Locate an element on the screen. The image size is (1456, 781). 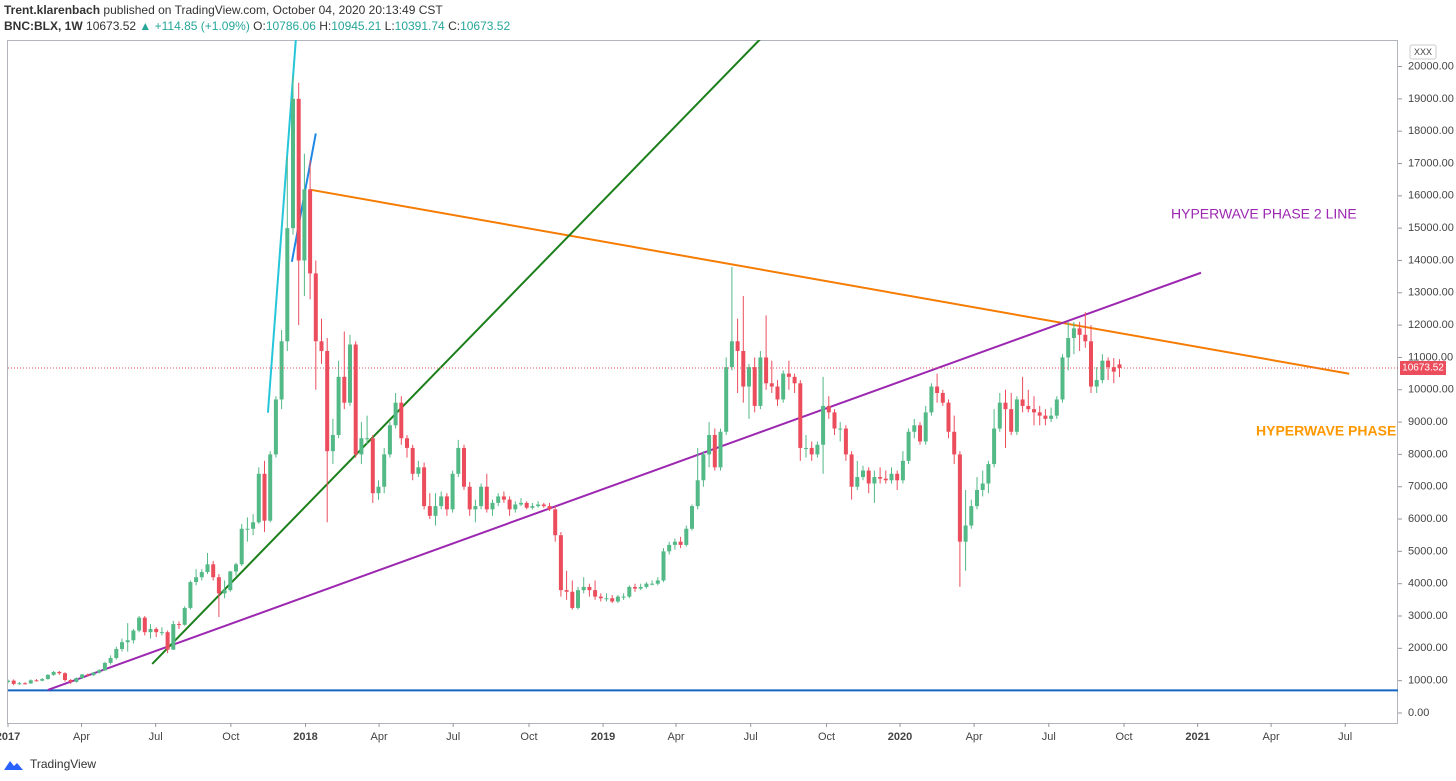
y-tick-label: 14000.00 is located at coordinates (1431, 260).